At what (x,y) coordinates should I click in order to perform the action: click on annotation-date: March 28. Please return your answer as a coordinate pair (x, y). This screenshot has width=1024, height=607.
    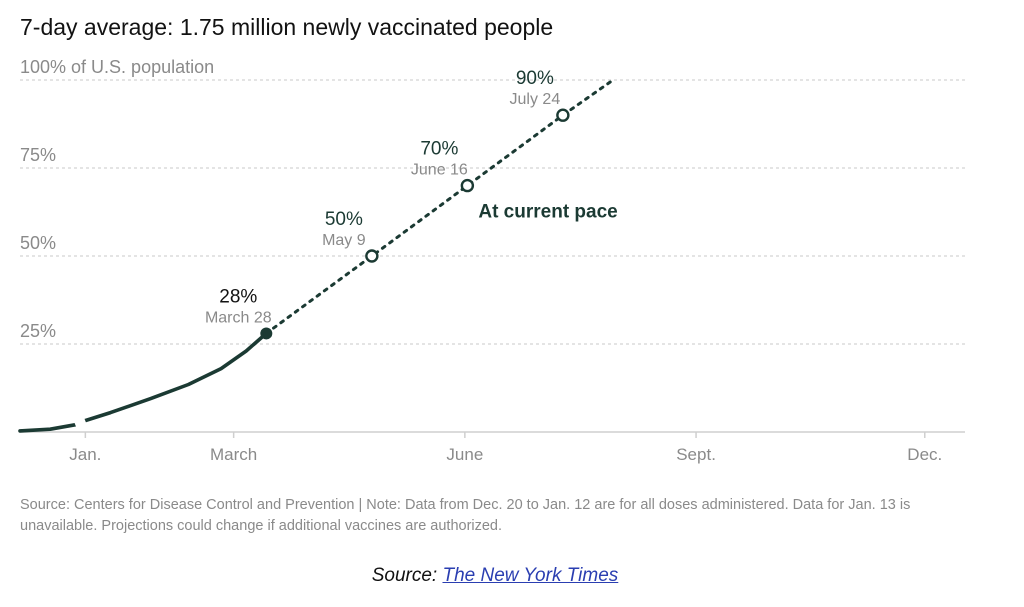
    Looking at the image, I should click on (238, 317).